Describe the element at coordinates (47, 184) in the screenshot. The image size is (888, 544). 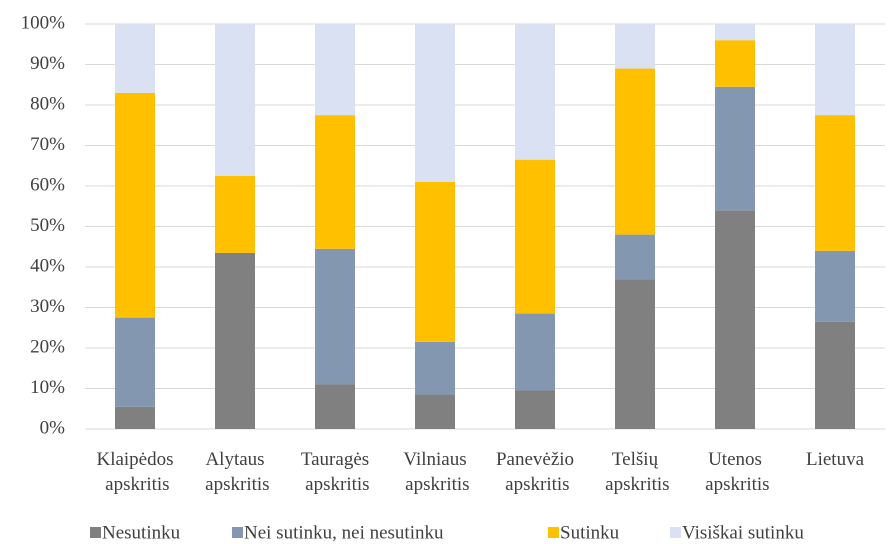
I see `y-tick-label: 60%` at that location.